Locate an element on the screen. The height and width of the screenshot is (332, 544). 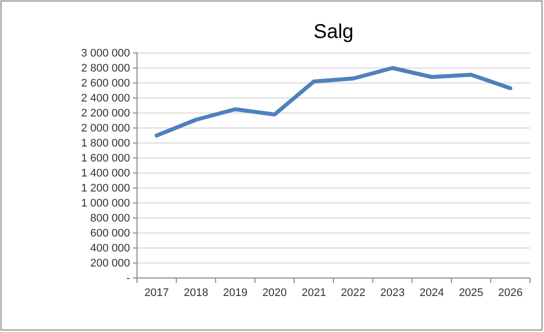
y-tick-label: 600 000 is located at coordinates (110, 234).